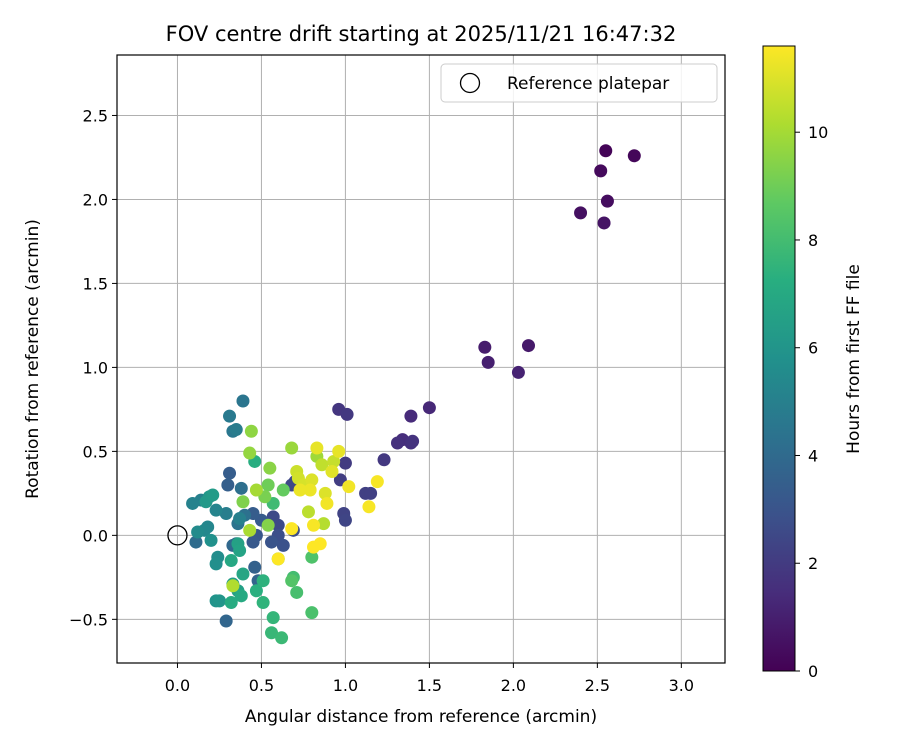 The height and width of the screenshot is (750, 900). I want to click on colorbar-tick-label: 2, so click(813, 563).